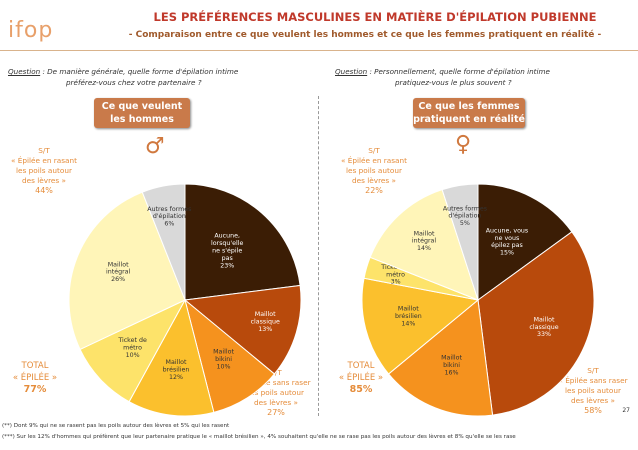 The width and height of the screenshot is (638, 450). Describe the element at coordinates (276, 402) in the screenshot. I see `left-st-sans-l4: des lèvres »` at that location.